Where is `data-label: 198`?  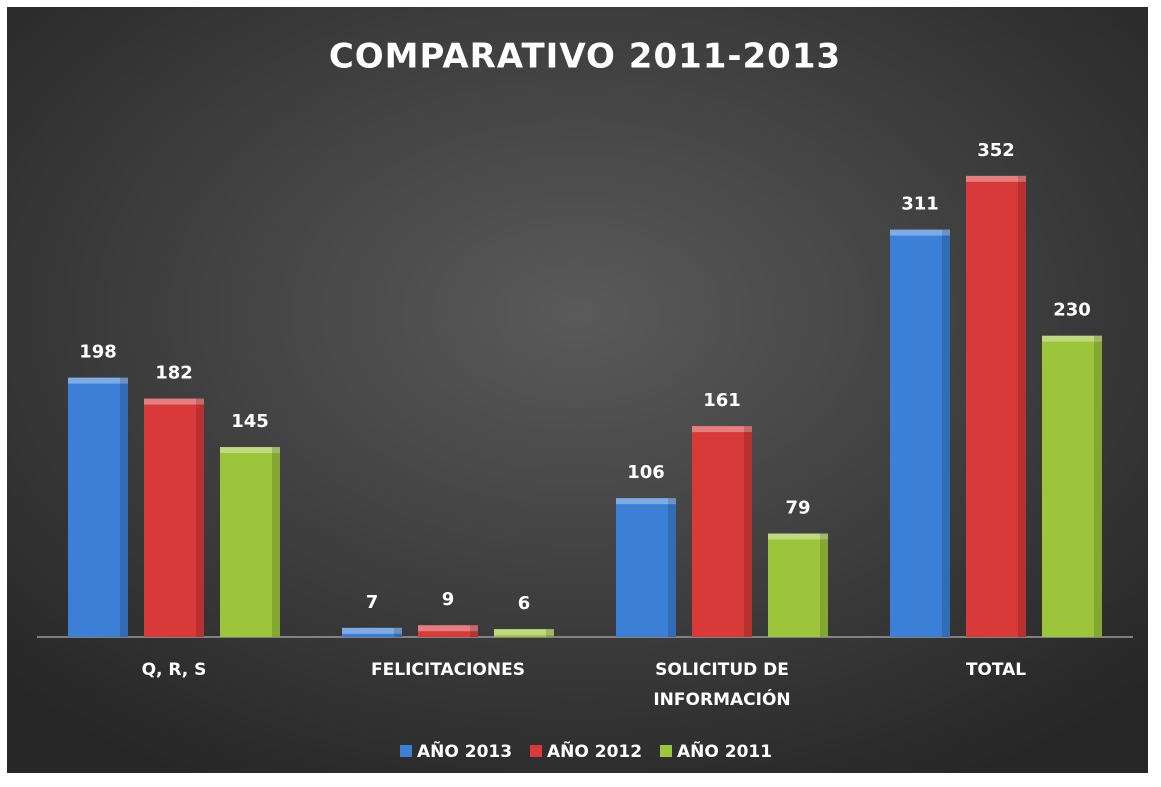
data-label: 198 is located at coordinates (98, 352).